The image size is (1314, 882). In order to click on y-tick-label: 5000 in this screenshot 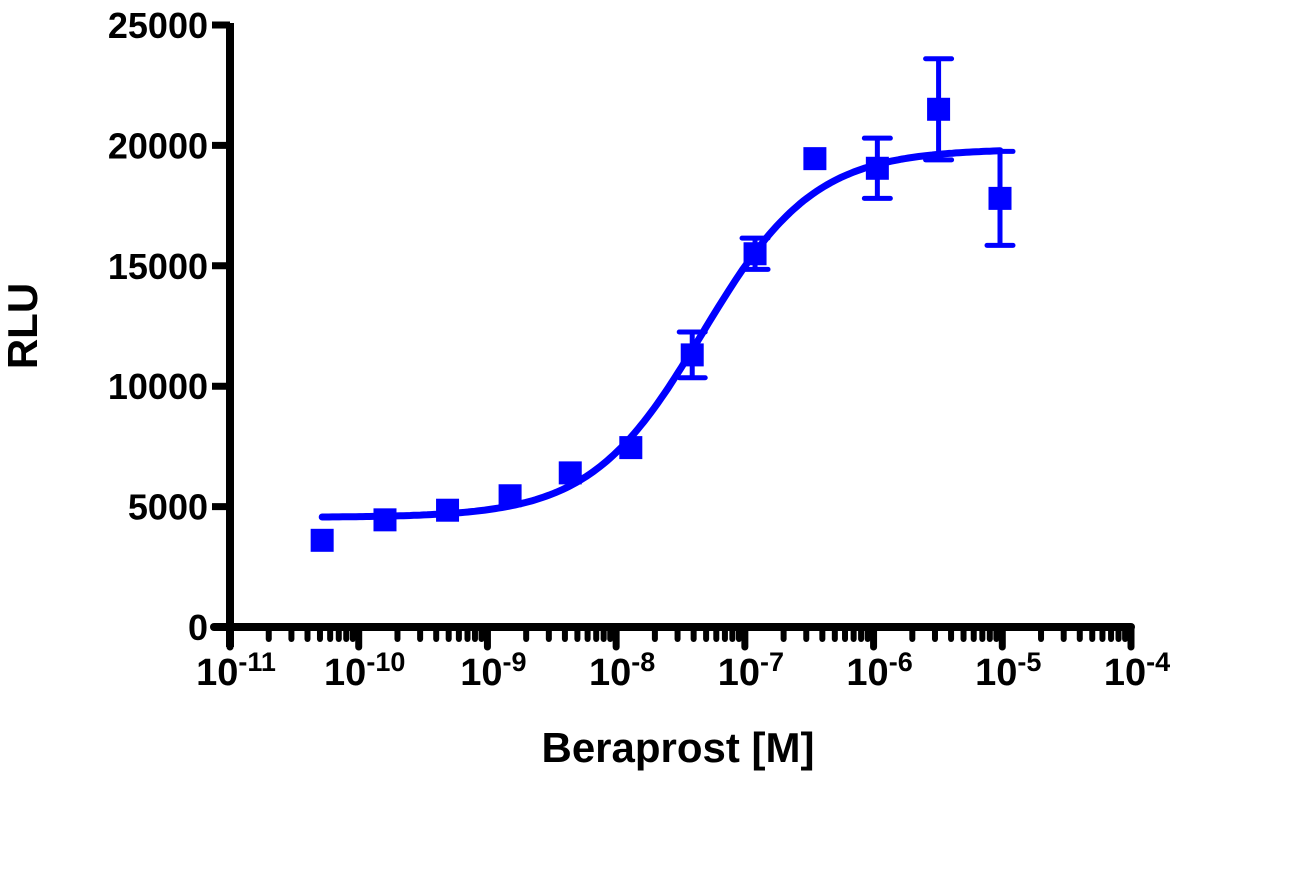, I will do `click(168, 507)`.